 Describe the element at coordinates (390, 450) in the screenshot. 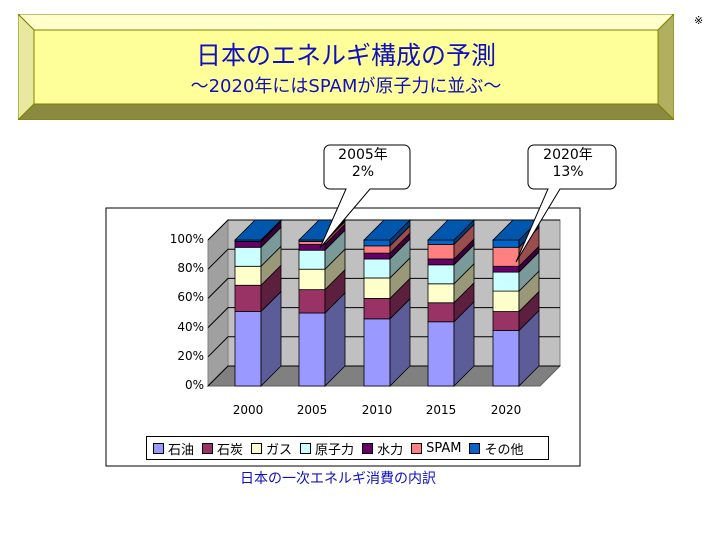

I see `legend-label: 水力` at that location.